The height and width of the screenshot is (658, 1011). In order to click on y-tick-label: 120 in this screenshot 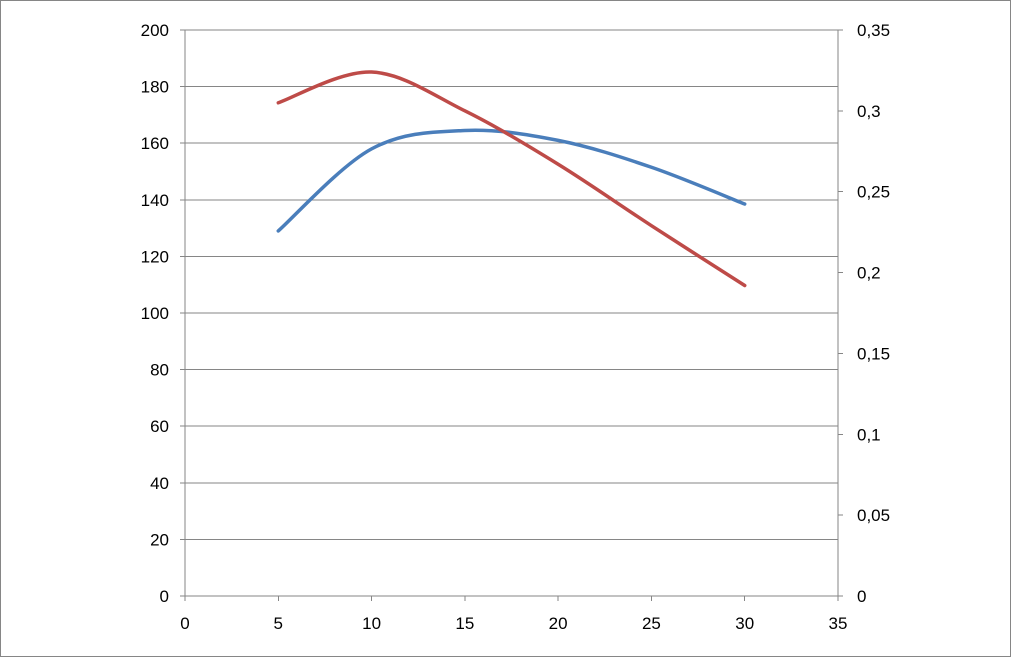, I will do `click(155, 256)`.